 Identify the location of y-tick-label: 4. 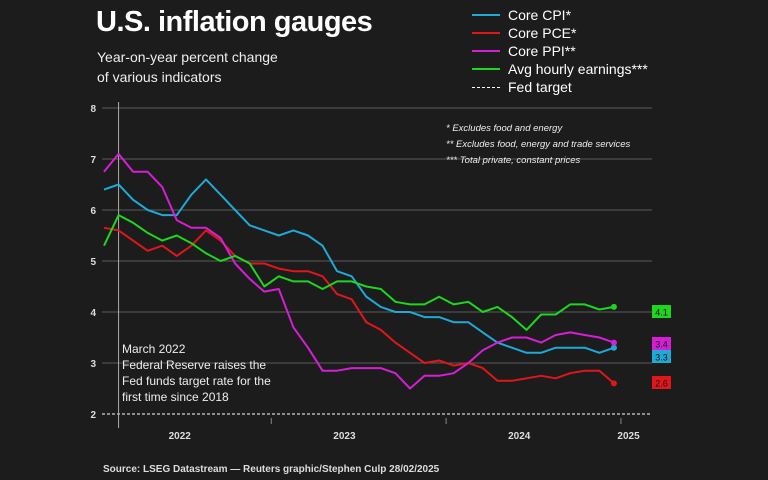
(93, 313).